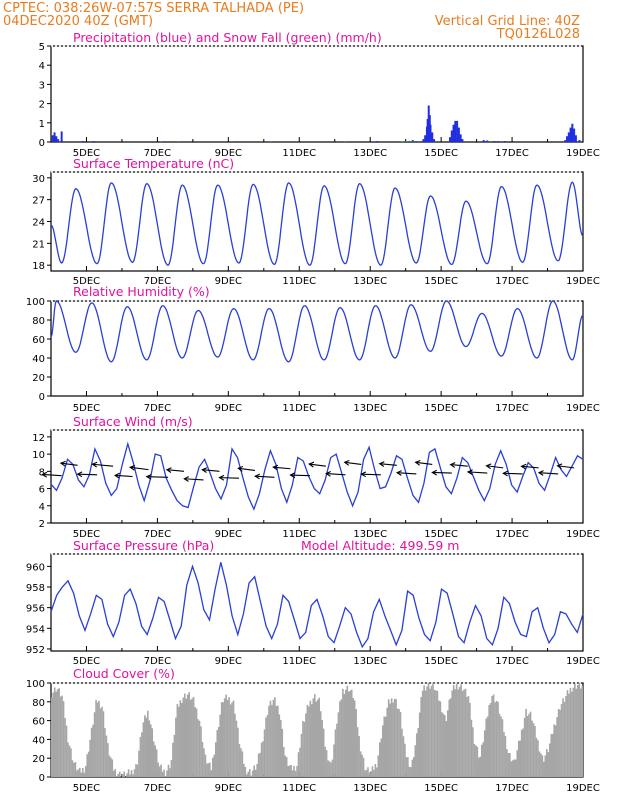  What do you see at coordinates (35, 650) in the screenshot?
I see `pressure-ytick-label: 952` at bounding box center [35, 650].